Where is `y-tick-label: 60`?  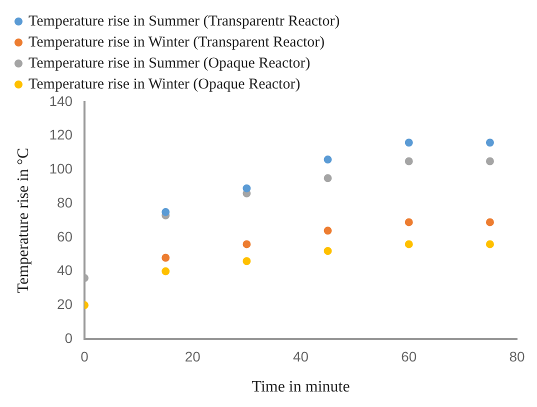 y-tick-label: 60 is located at coordinates (64, 236).